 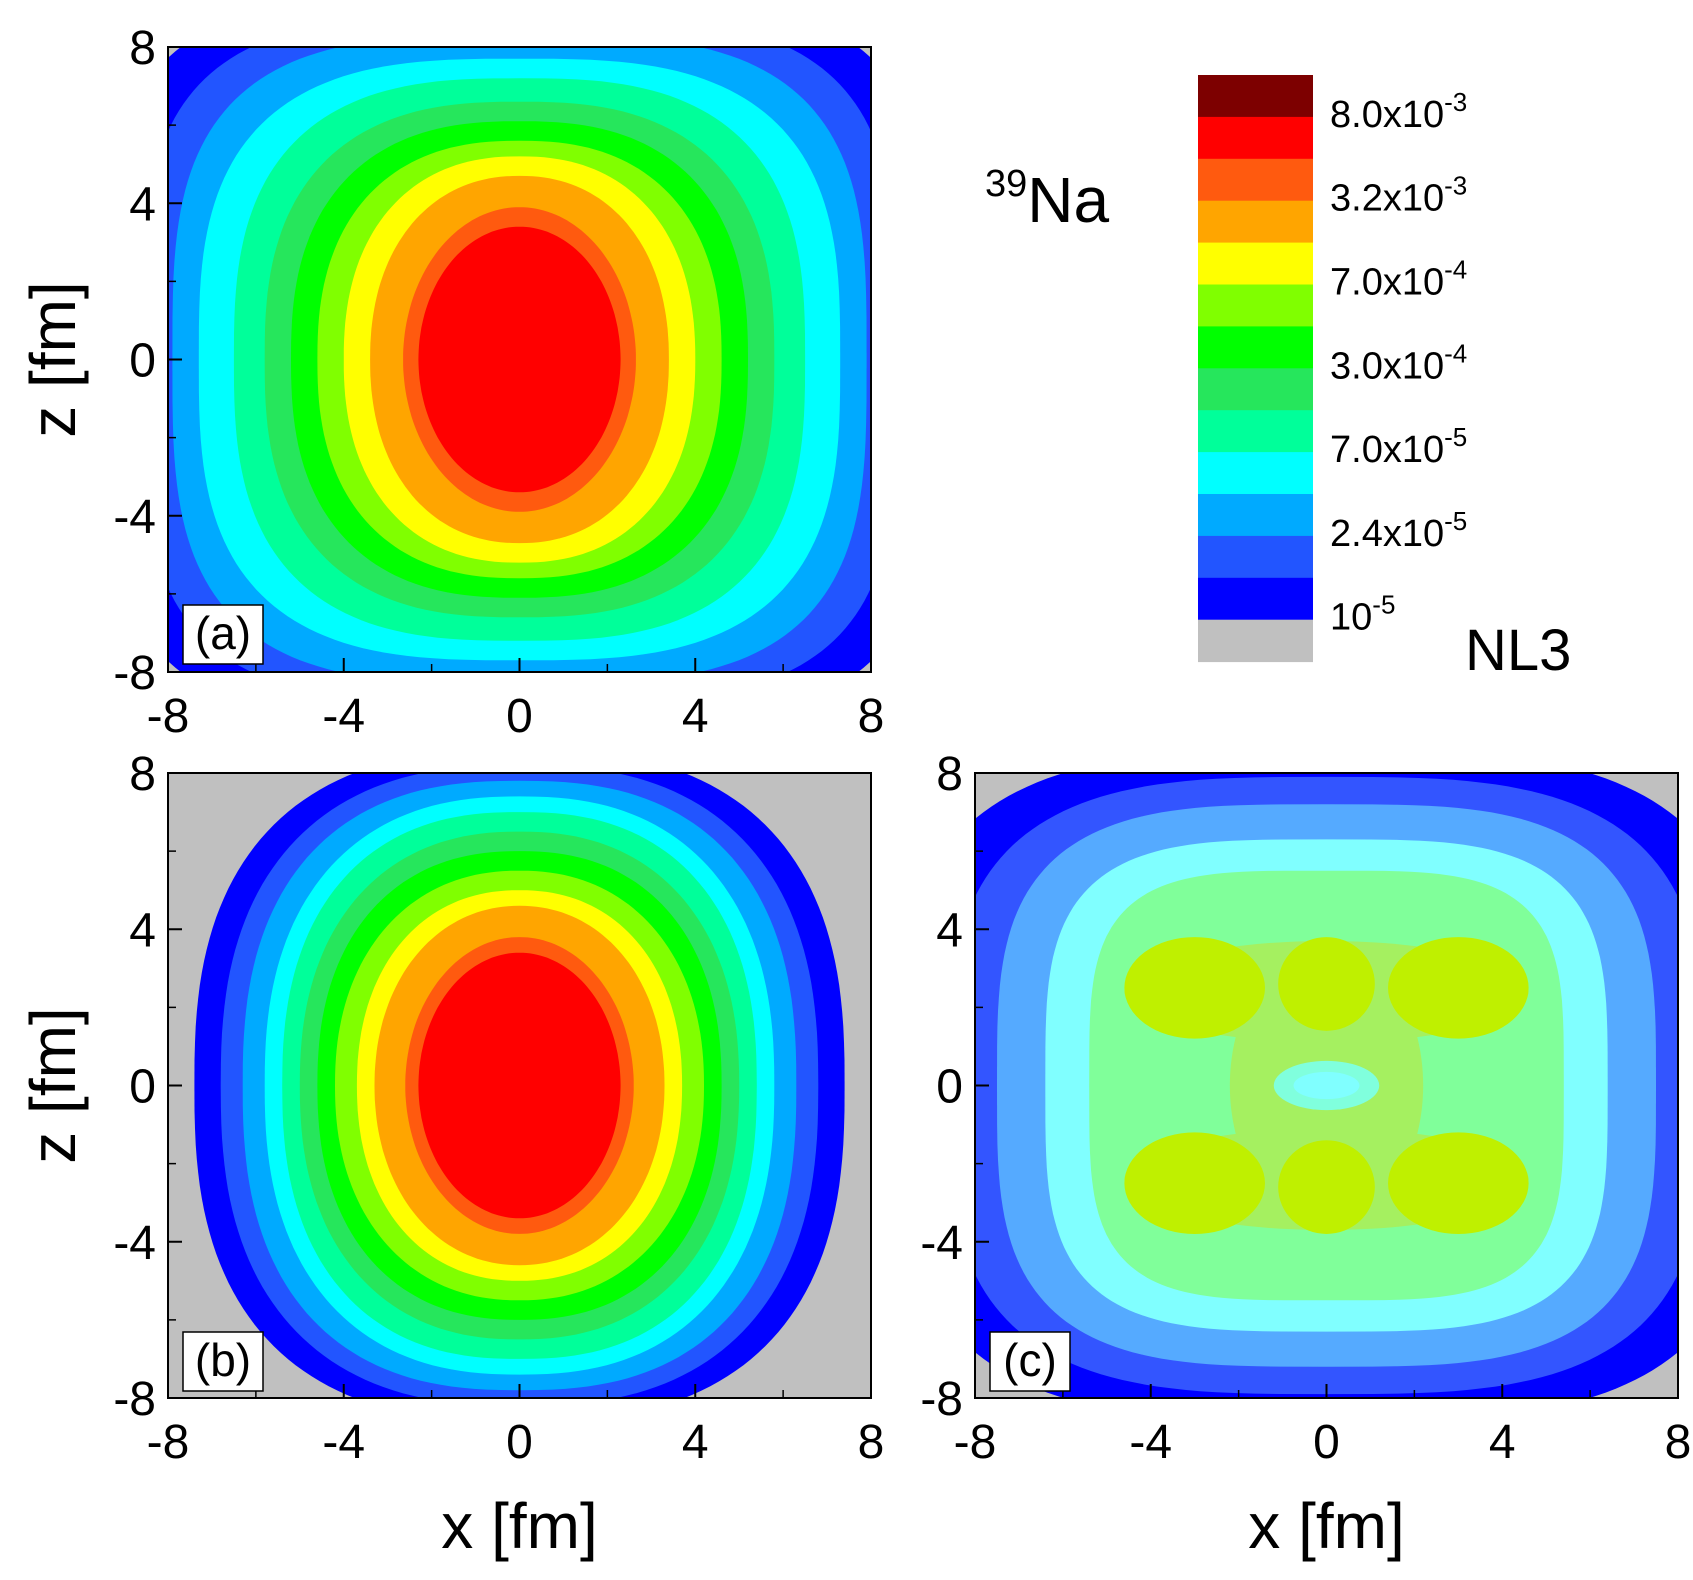 I want to click on panel-c-label: (c), so click(x=1030, y=1360).